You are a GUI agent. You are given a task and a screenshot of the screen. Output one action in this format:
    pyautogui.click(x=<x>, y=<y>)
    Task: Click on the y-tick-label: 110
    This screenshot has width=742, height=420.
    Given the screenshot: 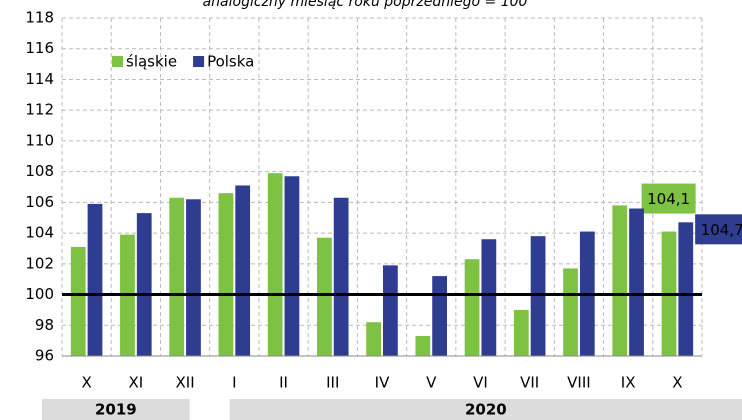 What is the action you would take?
    pyautogui.click(x=39, y=140)
    